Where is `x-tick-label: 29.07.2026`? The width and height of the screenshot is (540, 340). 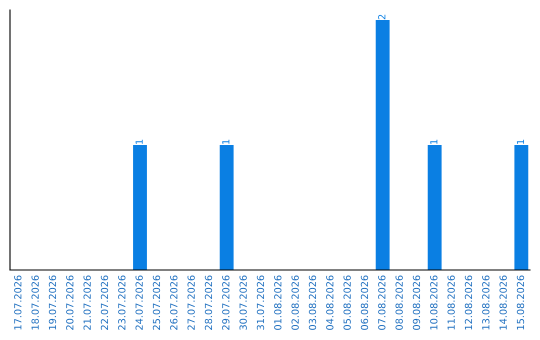 x-tick-label: 29.07.2026 is located at coordinates (226, 302).